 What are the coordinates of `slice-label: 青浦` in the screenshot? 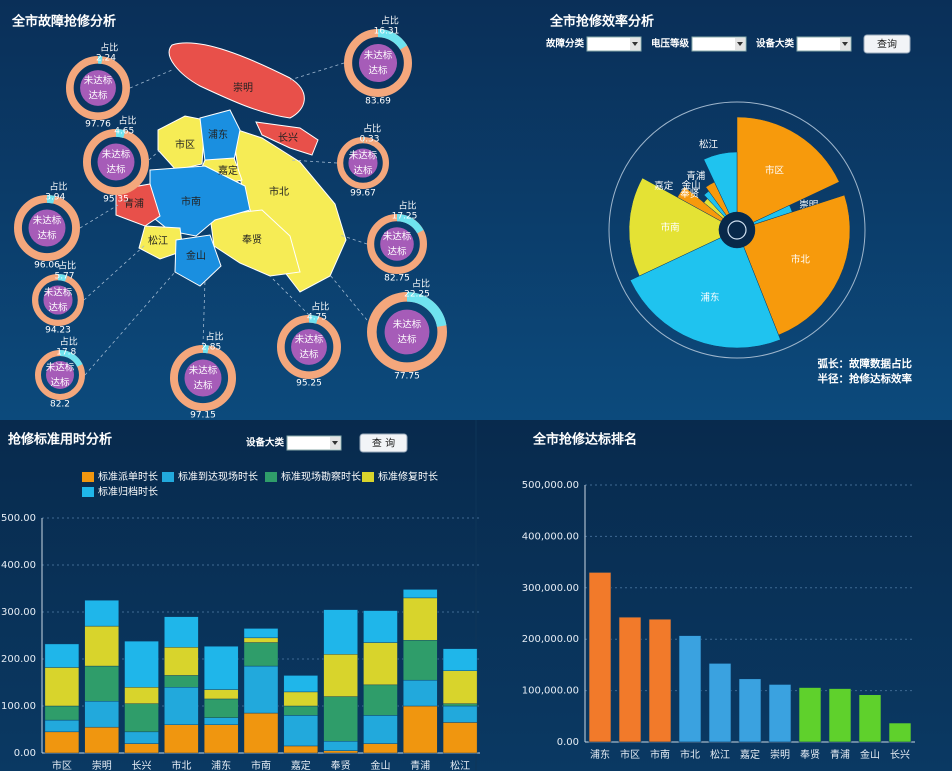 It's located at (696, 176).